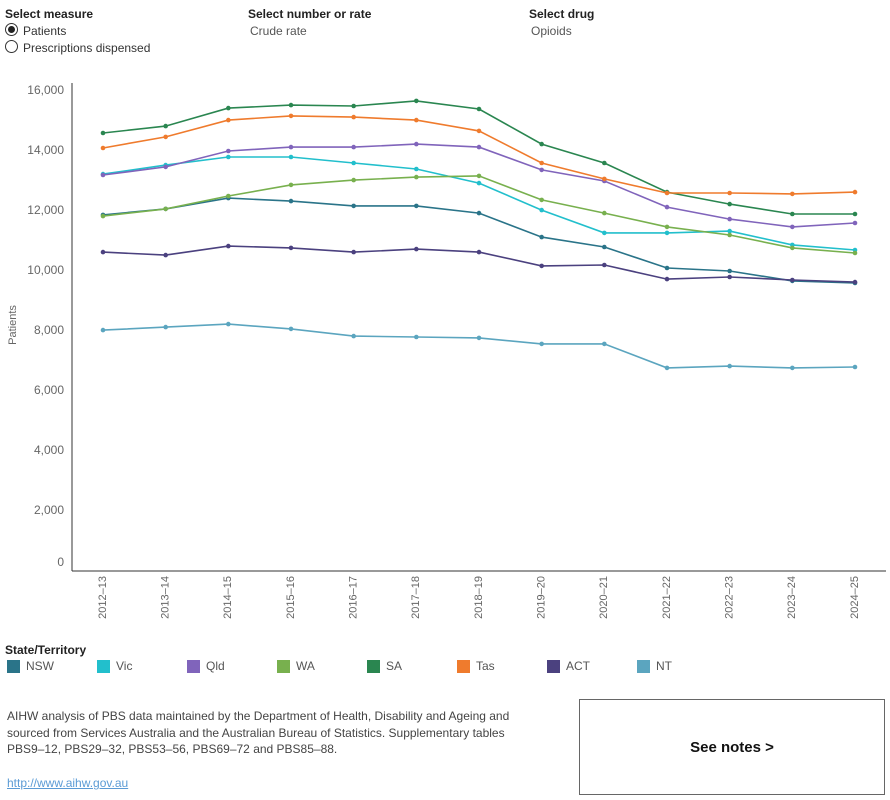  Describe the element at coordinates (792, 597) in the screenshot. I see `x-tick-label: 2023–24` at that location.